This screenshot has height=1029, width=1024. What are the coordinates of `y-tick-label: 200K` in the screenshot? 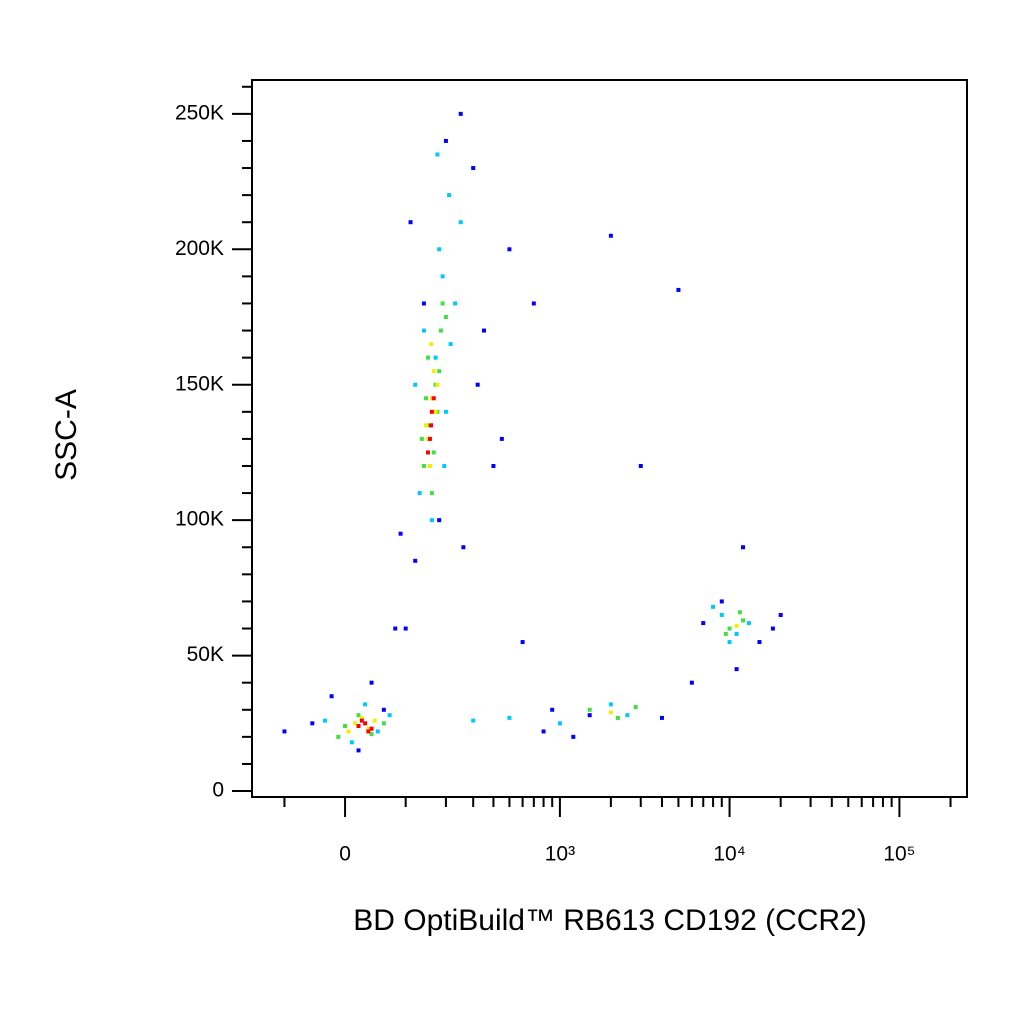 It's located at (199, 248).